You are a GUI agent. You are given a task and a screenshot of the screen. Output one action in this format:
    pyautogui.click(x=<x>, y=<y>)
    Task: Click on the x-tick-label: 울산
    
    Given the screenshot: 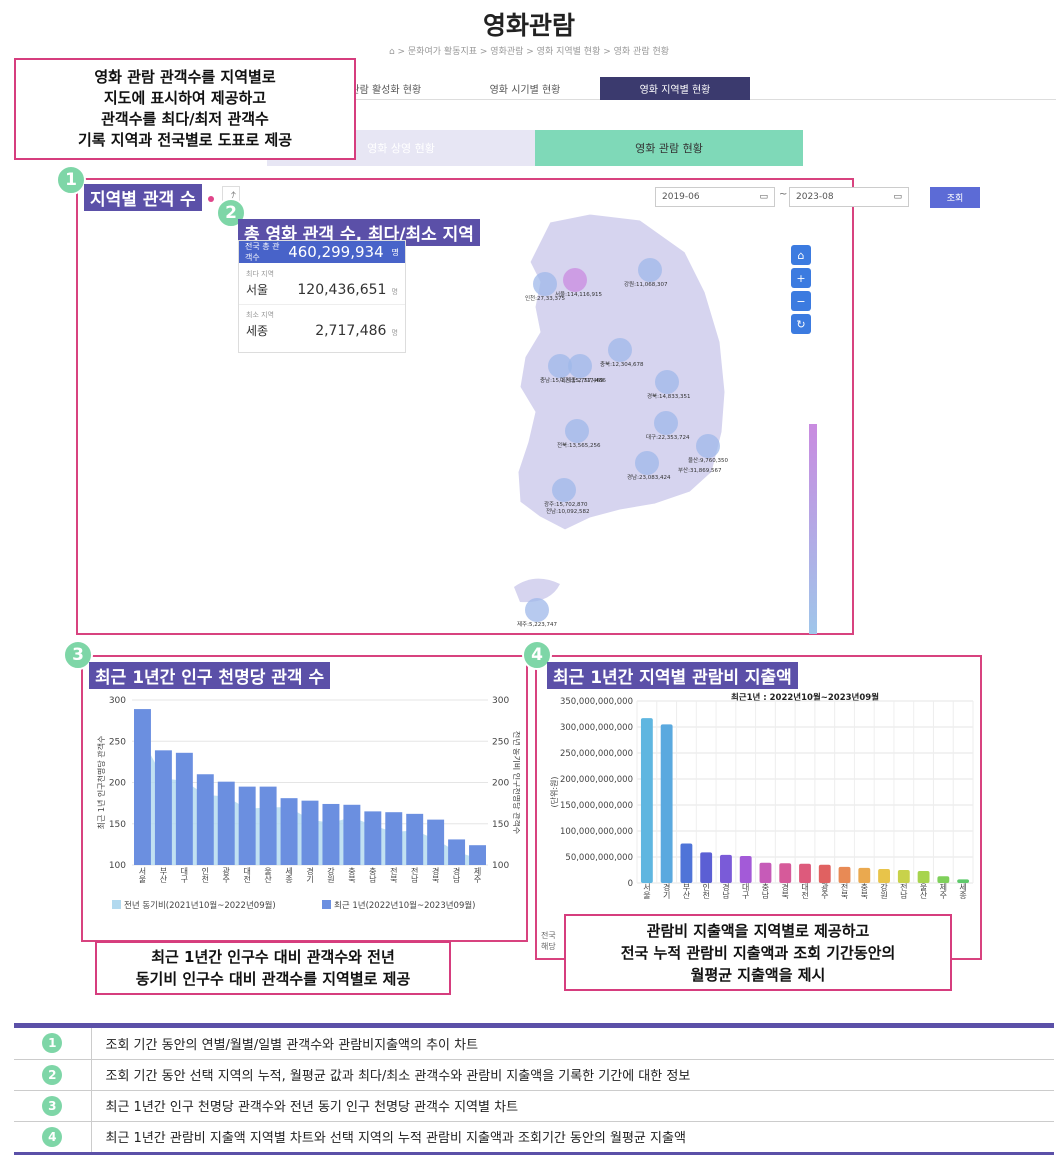 What is the action you would take?
    pyautogui.click(x=923, y=891)
    